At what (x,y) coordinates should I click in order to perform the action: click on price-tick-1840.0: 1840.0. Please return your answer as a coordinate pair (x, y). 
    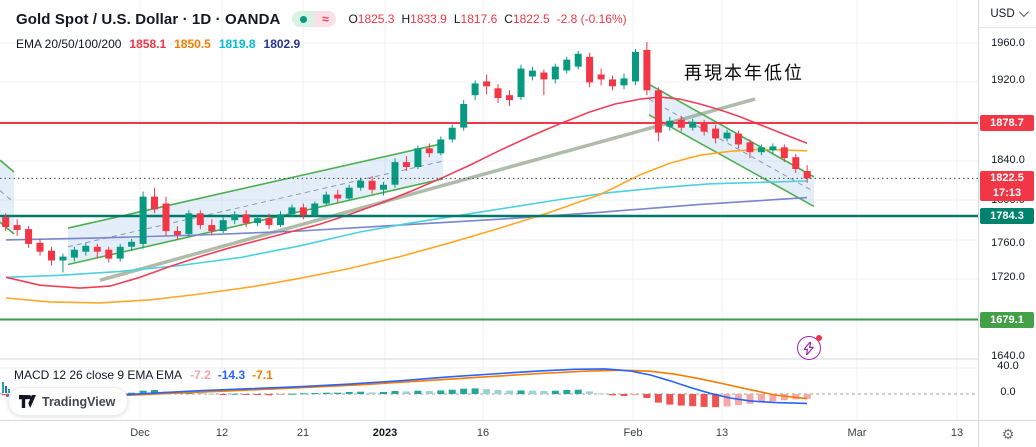
    Looking at the image, I should click on (1008, 160).